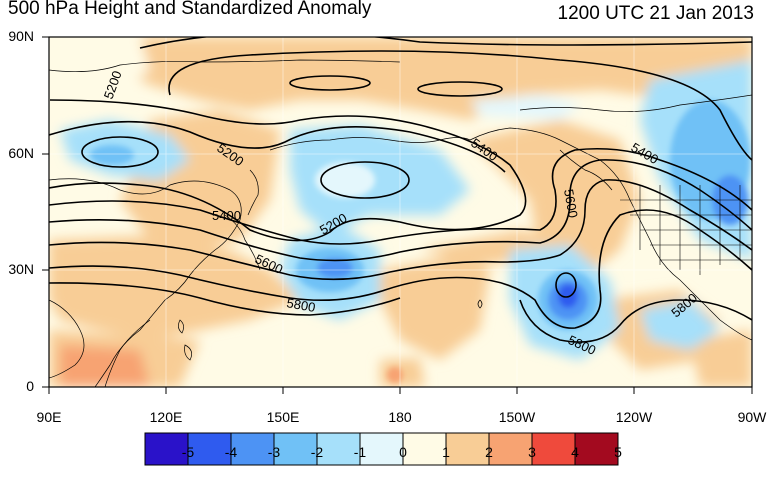 The width and height of the screenshot is (768, 488). Describe the element at coordinates (403, 452) in the screenshot. I see `colorbar-tick-label: 0` at that location.